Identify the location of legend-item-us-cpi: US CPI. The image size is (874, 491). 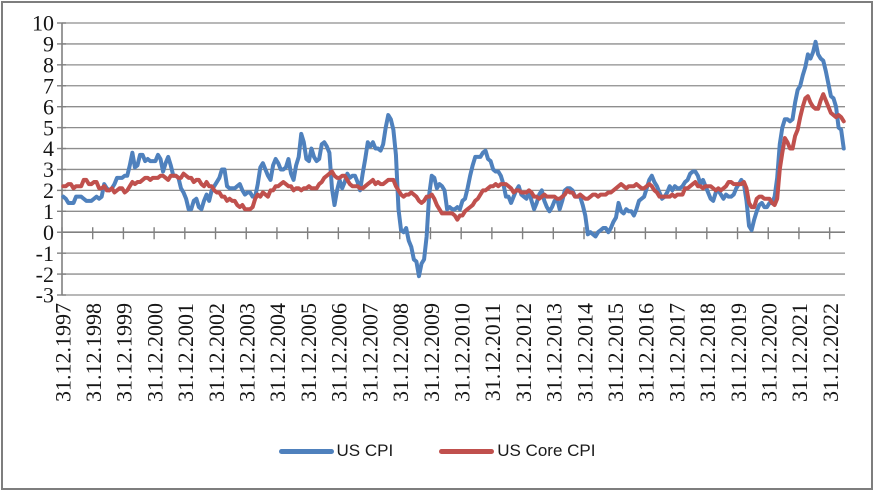
(336, 451).